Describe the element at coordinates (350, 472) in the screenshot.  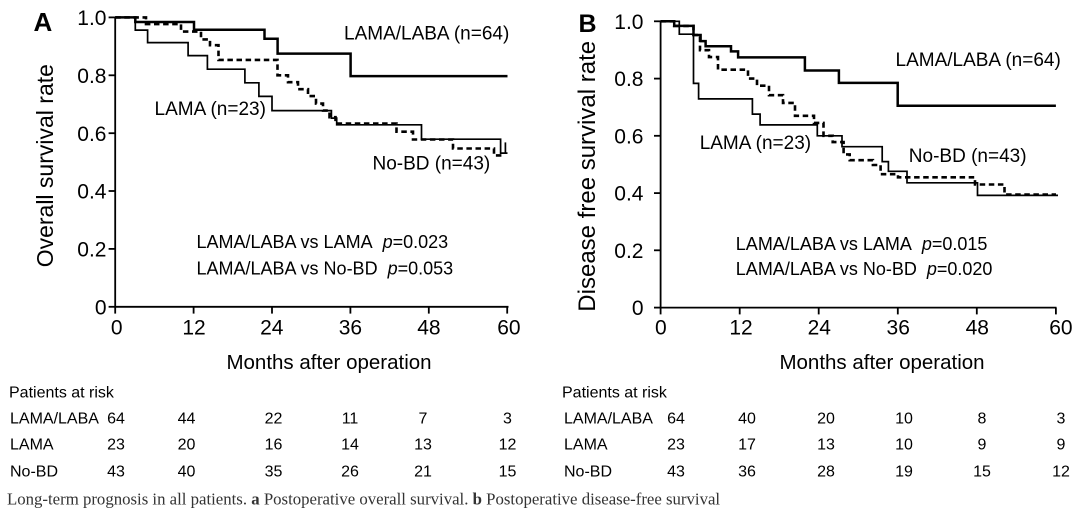
I see `svg-text: 26` at that location.